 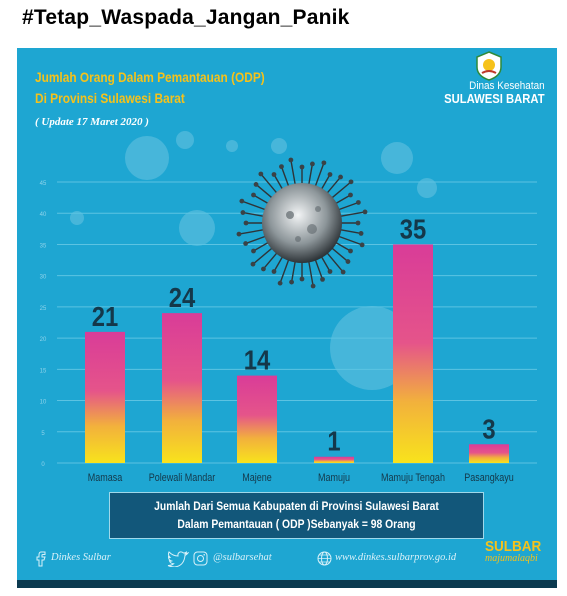 I want to click on sulbar-brand-logo: SULBAR majumalaqbi, so click(x=516, y=551).